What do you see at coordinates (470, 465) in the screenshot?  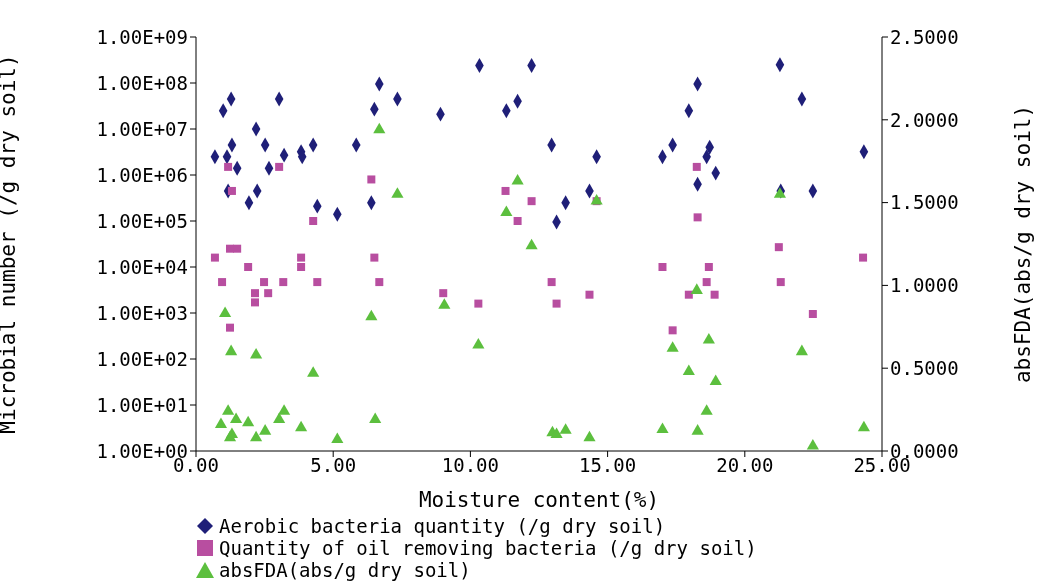 I see `x-tick-label: 10.00` at bounding box center [470, 465].